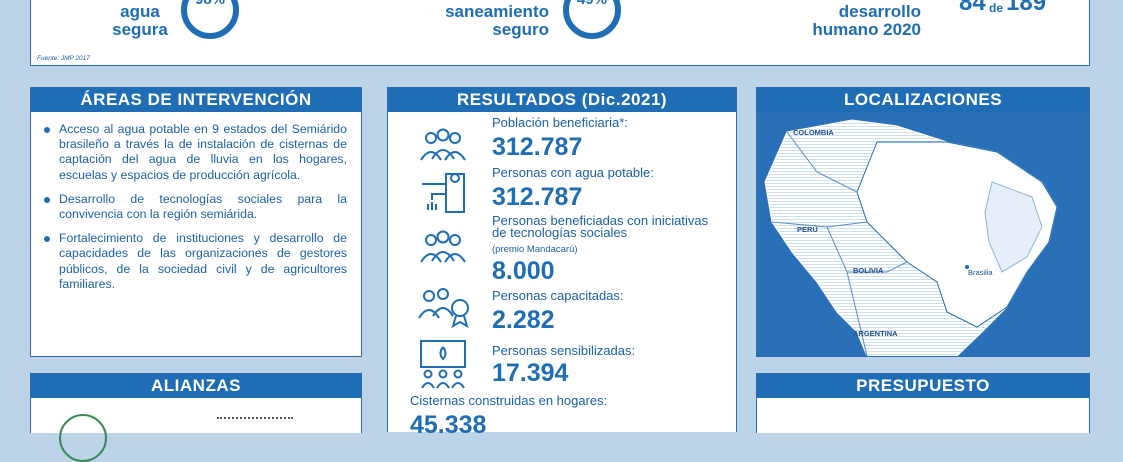  I want to click on source-note: Fuente: JMP 2017, so click(63, 58).